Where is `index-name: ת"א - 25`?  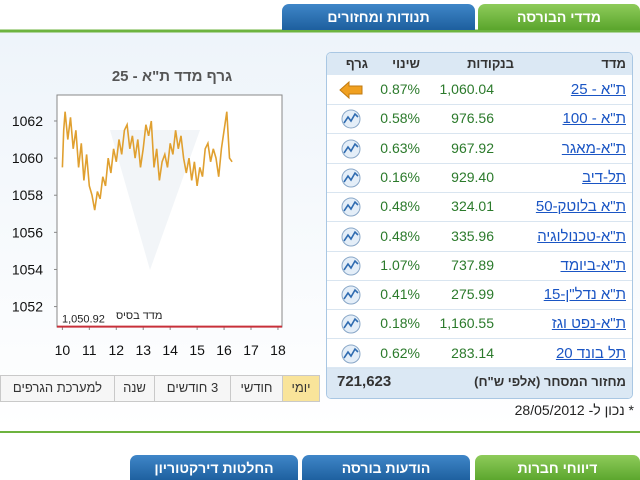 index-name: ת"א - 25 is located at coordinates (598, 89).